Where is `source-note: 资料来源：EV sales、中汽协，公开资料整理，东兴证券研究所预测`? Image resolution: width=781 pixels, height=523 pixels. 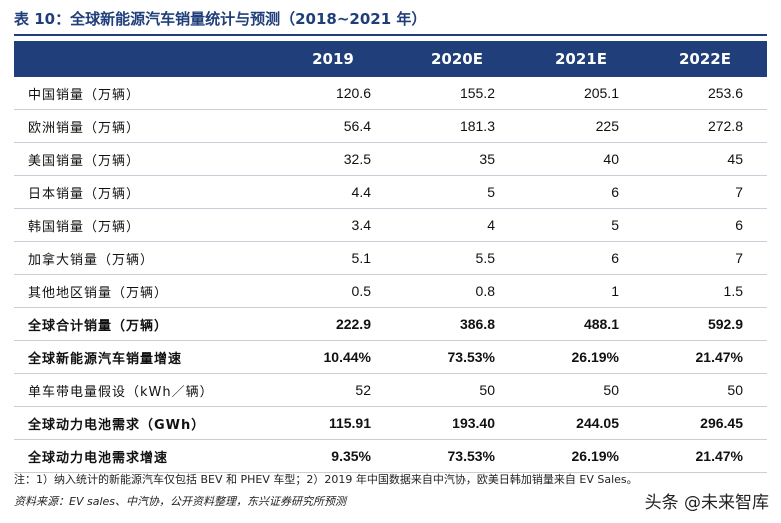
source-note: 资料来源：EV sales、中汽协，公开资料整理，东兴证券研究所预测 is located at coordinates (180, 501).